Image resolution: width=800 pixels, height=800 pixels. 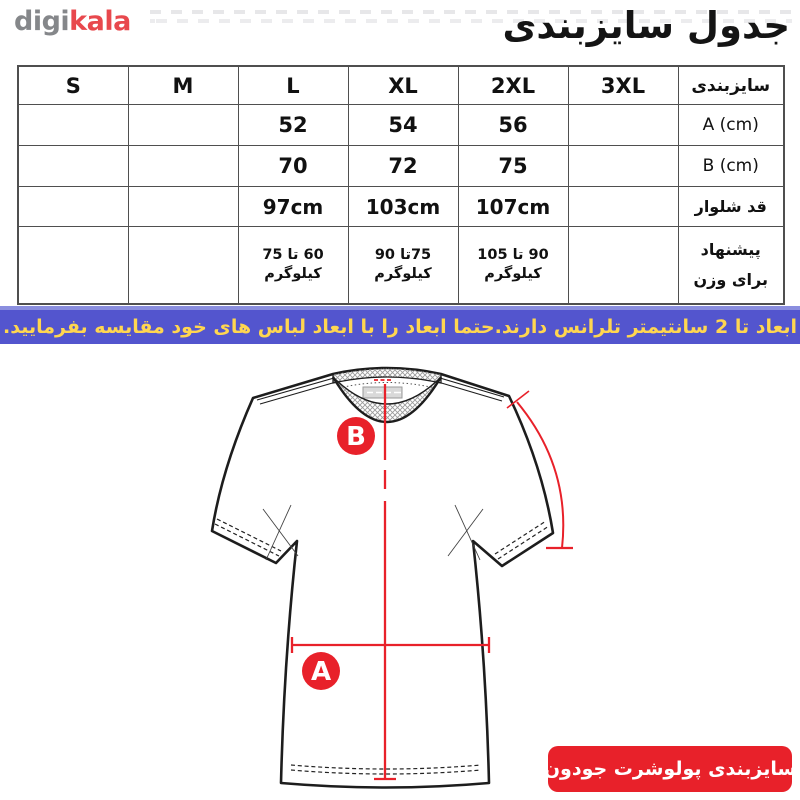 What do you see at coordinates (293, 265) in the screenshot?
I see `size-cell: 60 تا 75 کیلوگرم` at bounding box center [293, 265].